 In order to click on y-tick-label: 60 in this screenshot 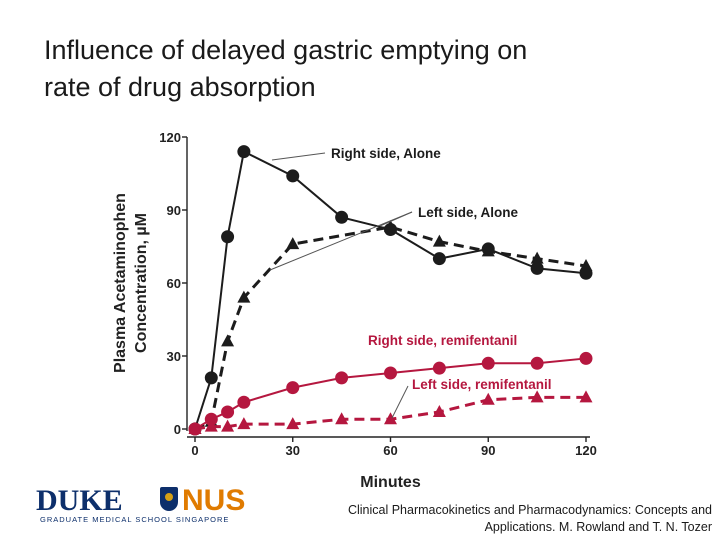, I will do `click(174, 283)`.